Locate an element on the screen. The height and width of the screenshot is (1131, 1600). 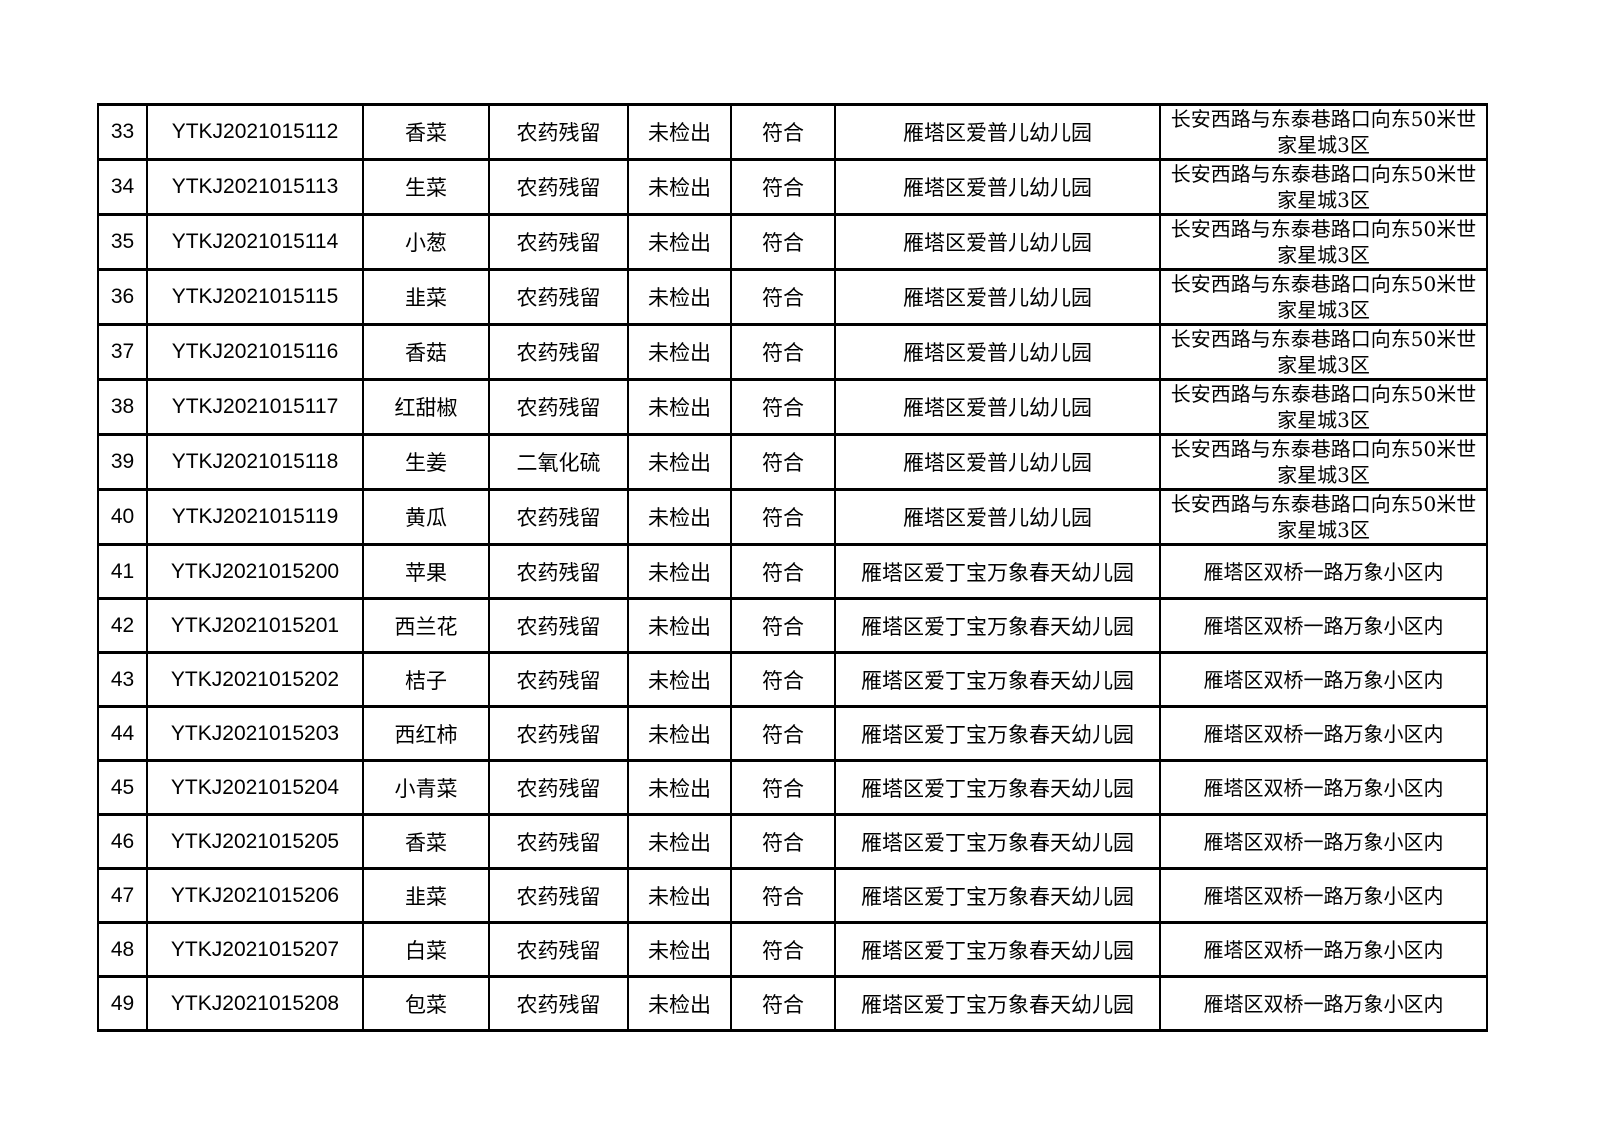
cell-row-number: 48 is located at coordinates (122, 949).